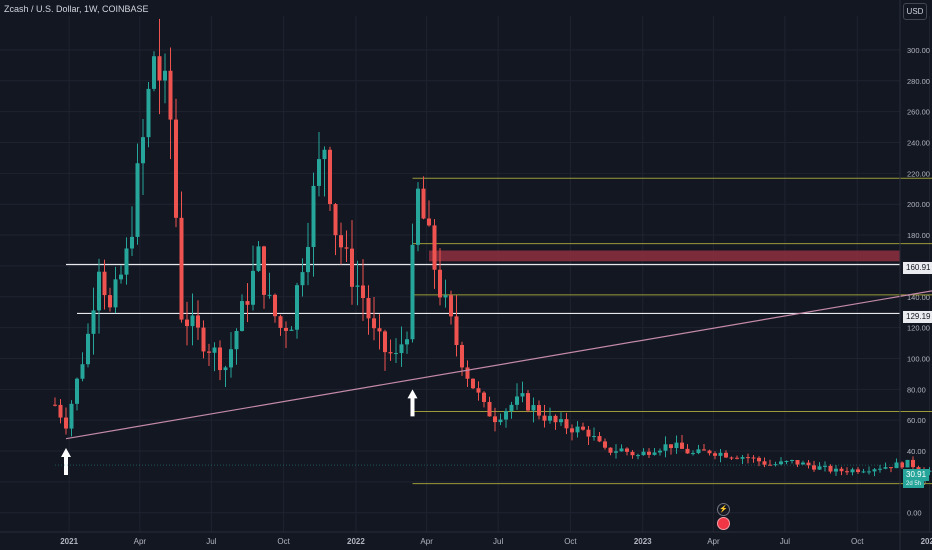 Image resolution: width=932 pixels, height=550 pixels. Describe the element at coordinates (914, 484) in the screenshot. I see `bar-countdown: 2d 5h` at that location.